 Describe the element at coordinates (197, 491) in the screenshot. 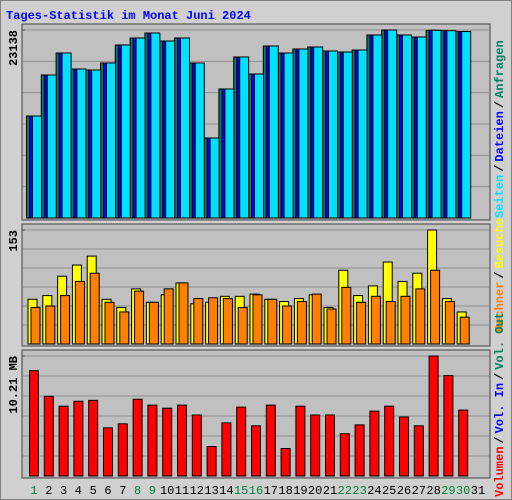

I see `x-tick-label: 12` at that location.